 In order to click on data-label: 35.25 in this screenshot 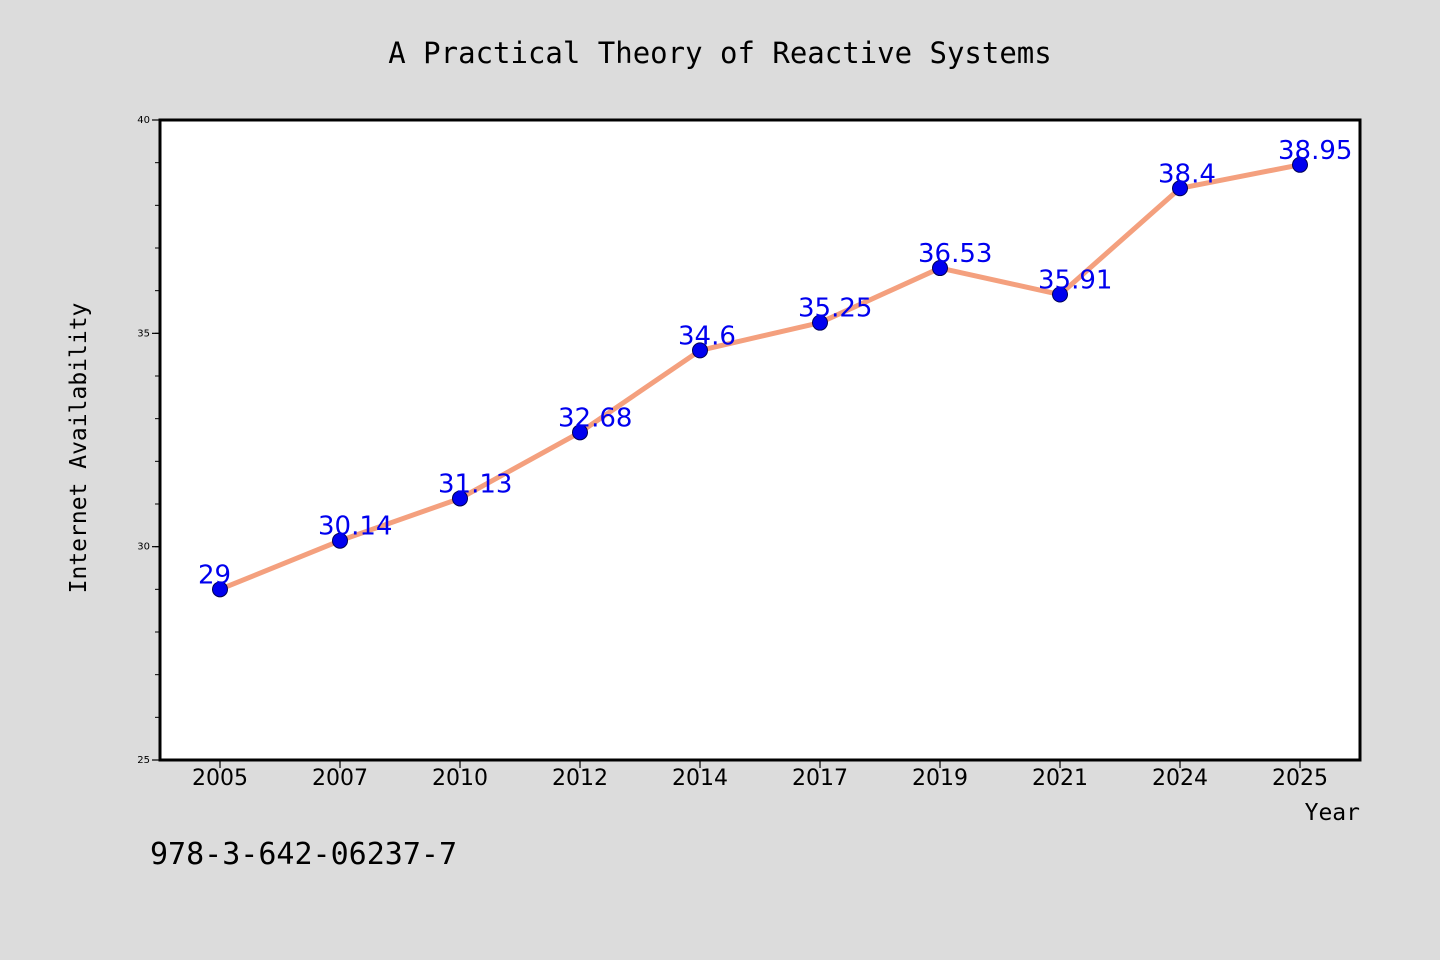, I will do `click(835, 309)`.